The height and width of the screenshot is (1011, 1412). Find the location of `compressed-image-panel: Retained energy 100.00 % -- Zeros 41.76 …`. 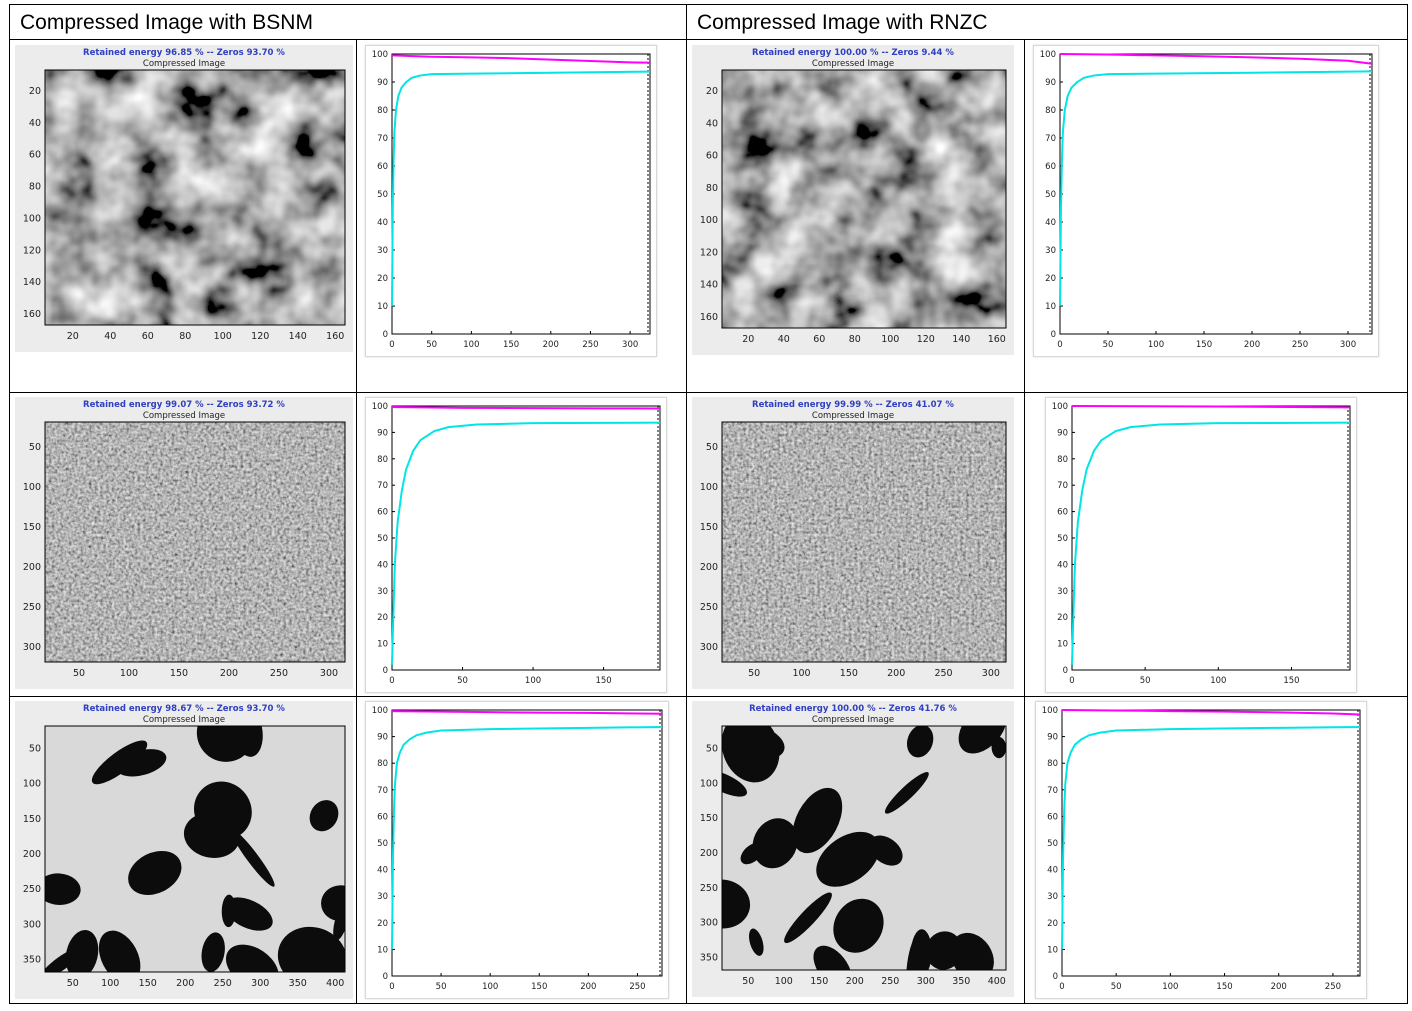

compressed-image-panel: Retained energy 100.00 % -- Zeros 41.76 … is located at coordinates (853, 849).